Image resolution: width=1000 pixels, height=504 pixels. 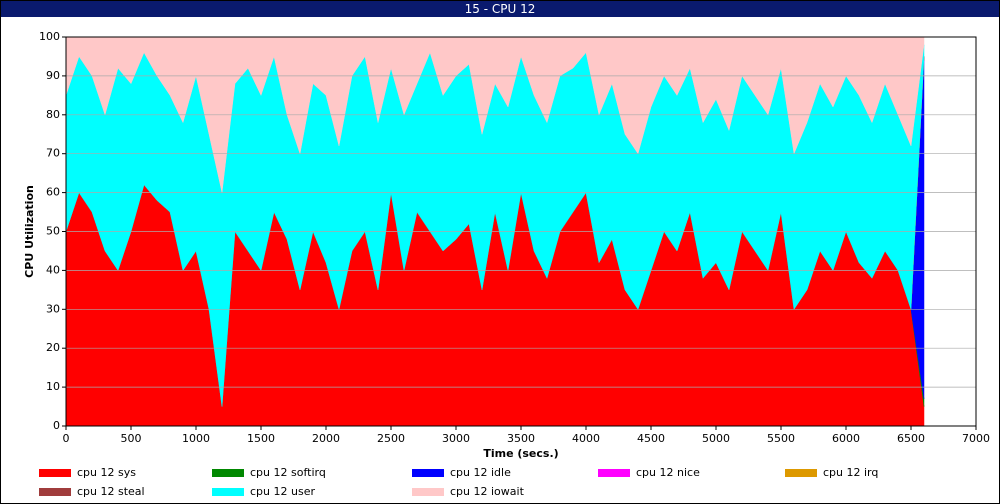 What do you see at coordinates (53, 75) in the screenshot?
I see `y-tick-label: 90` at bounding box center [53, 75].